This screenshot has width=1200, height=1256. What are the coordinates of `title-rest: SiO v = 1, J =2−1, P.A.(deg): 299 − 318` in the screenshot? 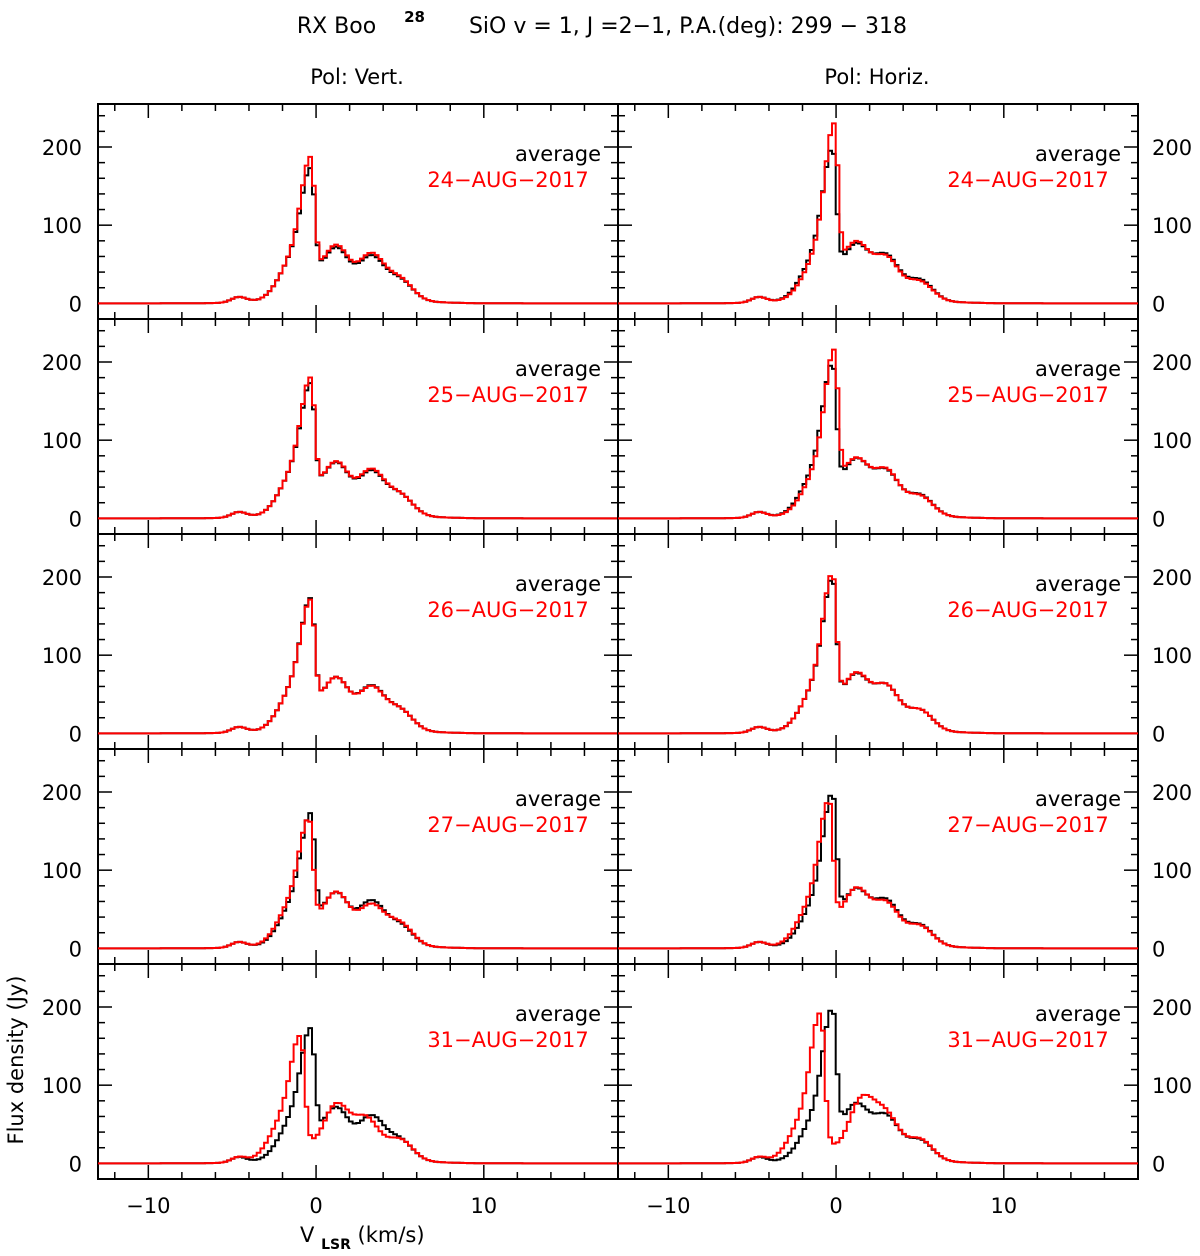 It's located at (688, 26).